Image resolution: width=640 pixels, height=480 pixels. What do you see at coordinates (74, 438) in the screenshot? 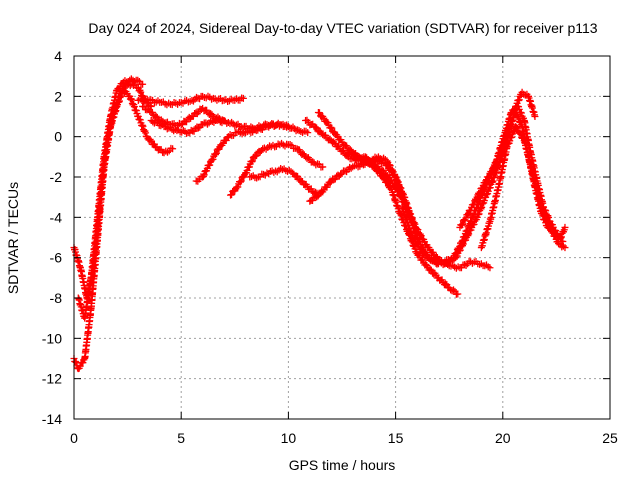
I see `x-tick-label: 0` at bounding box center [74, 438].